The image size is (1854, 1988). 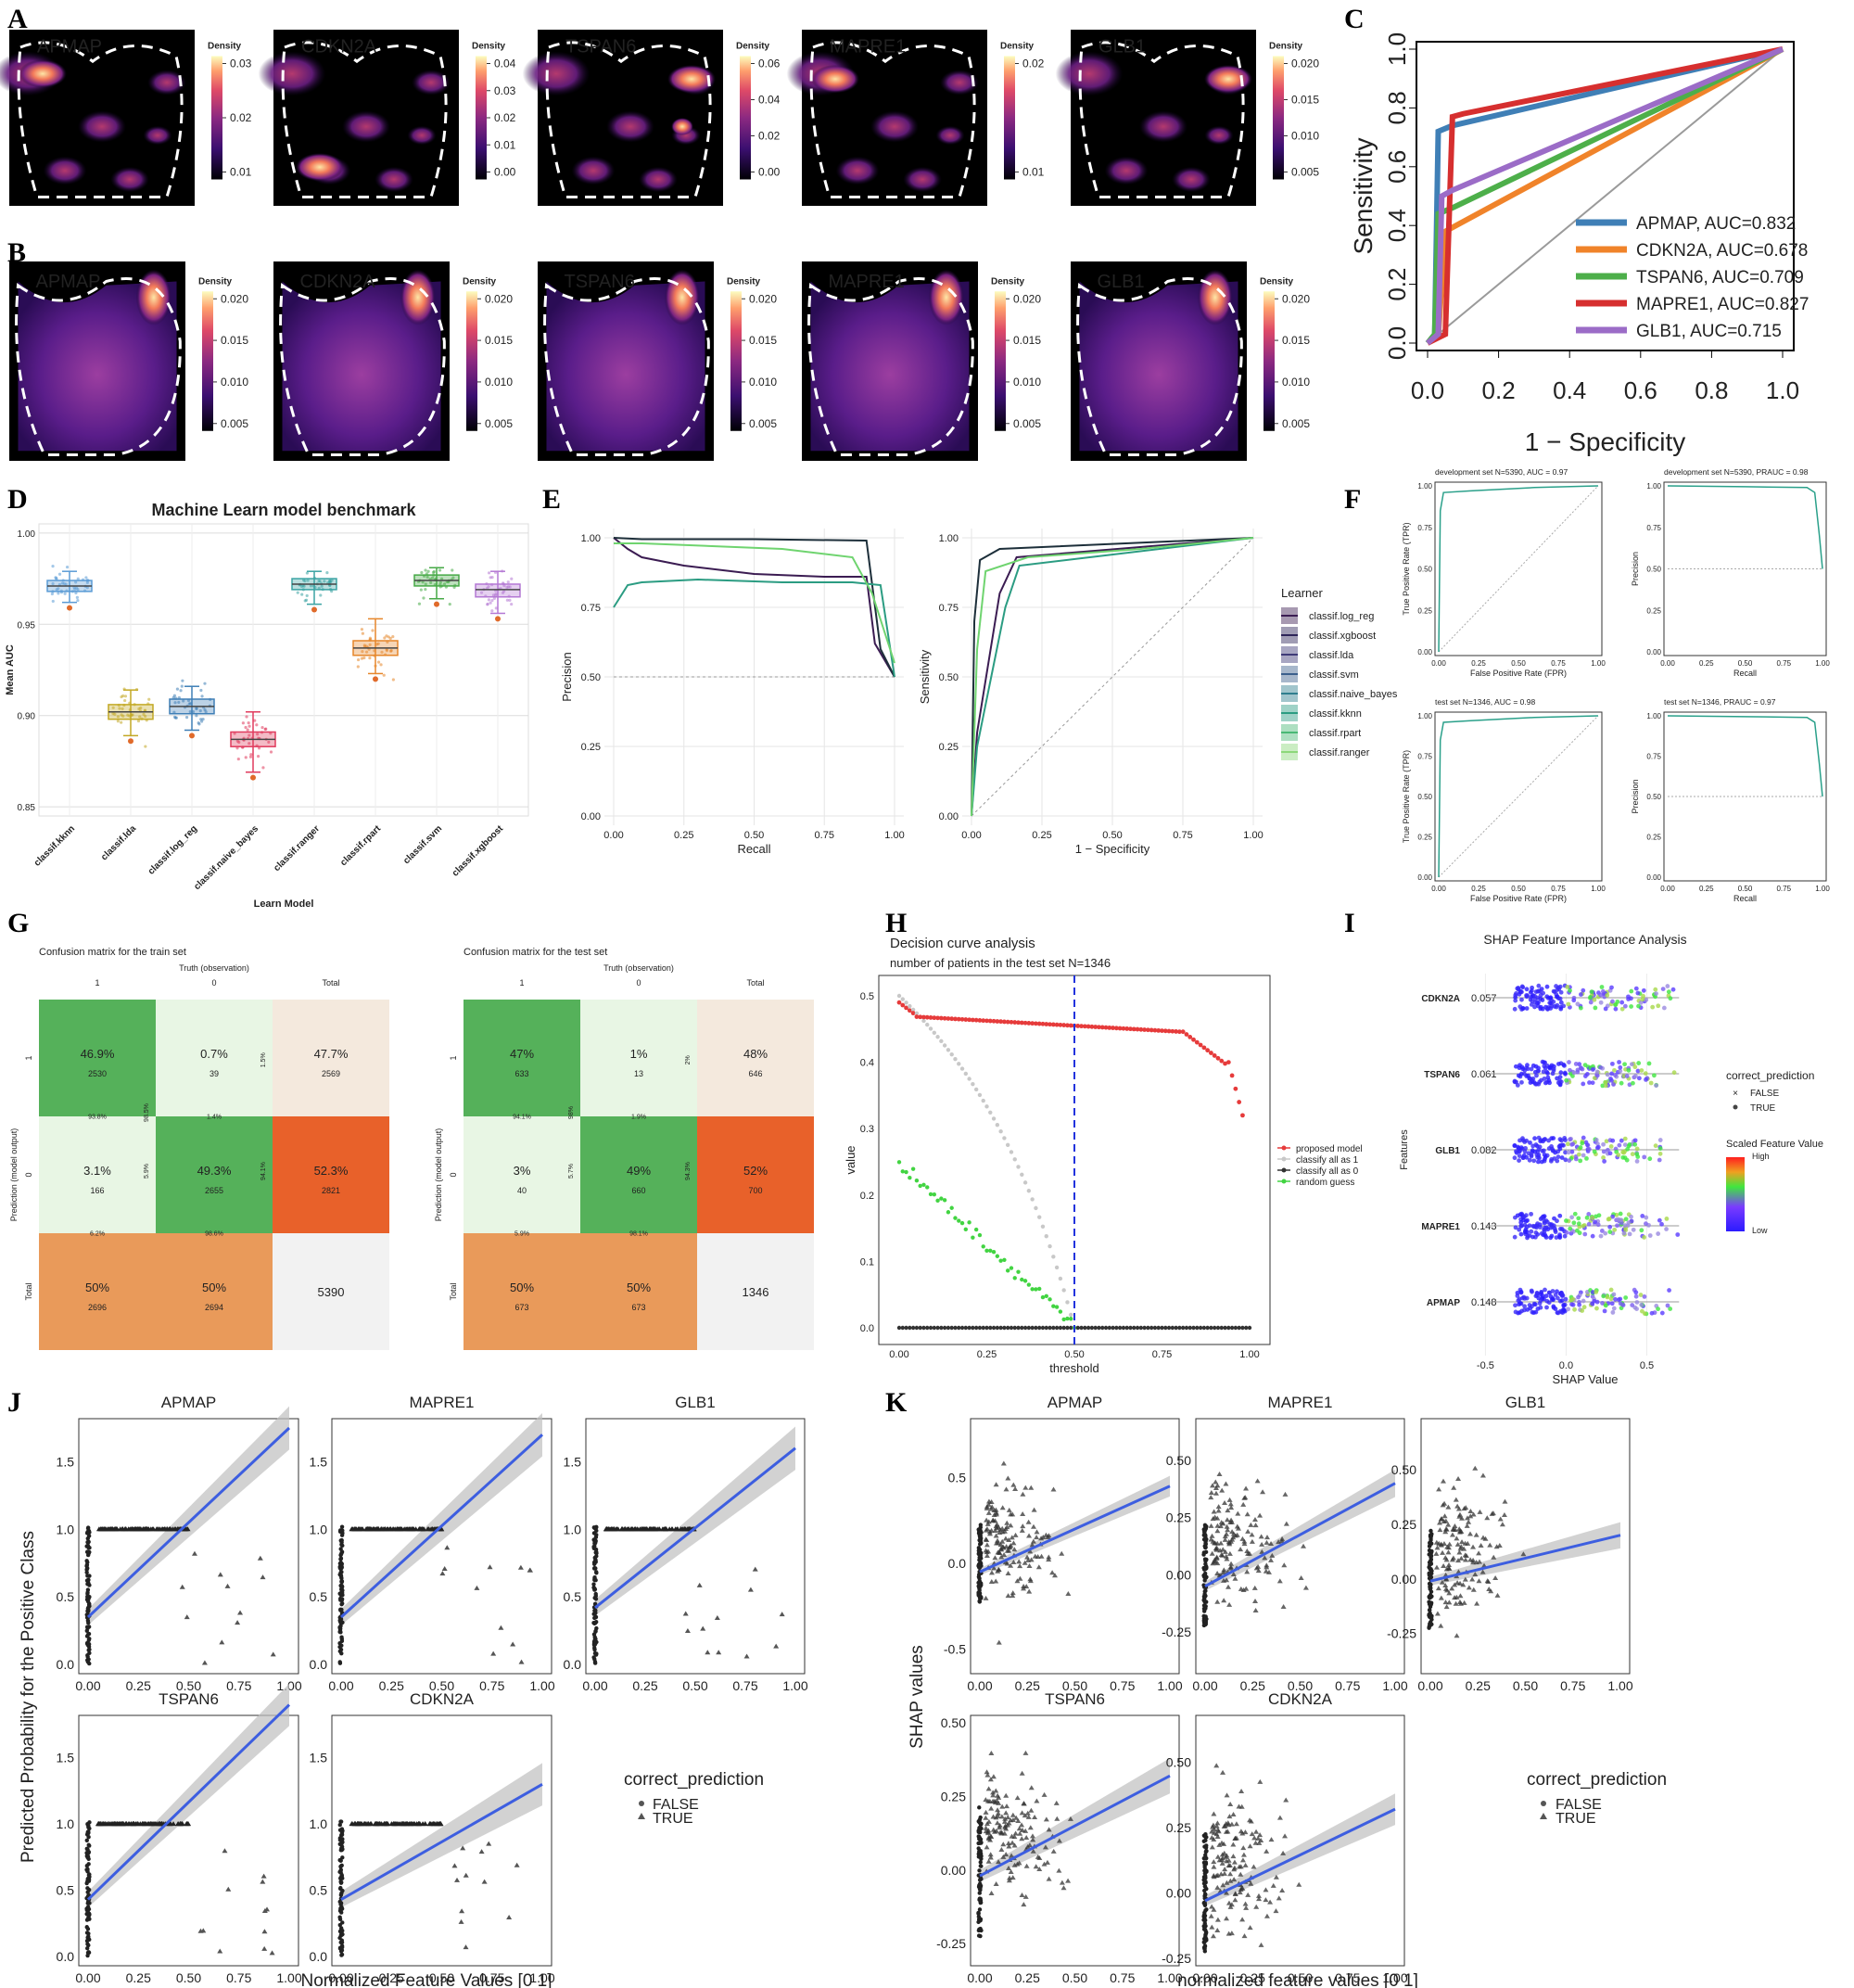 I want to click on y-tick-label: 1.5, so click(x=319, y=1461).